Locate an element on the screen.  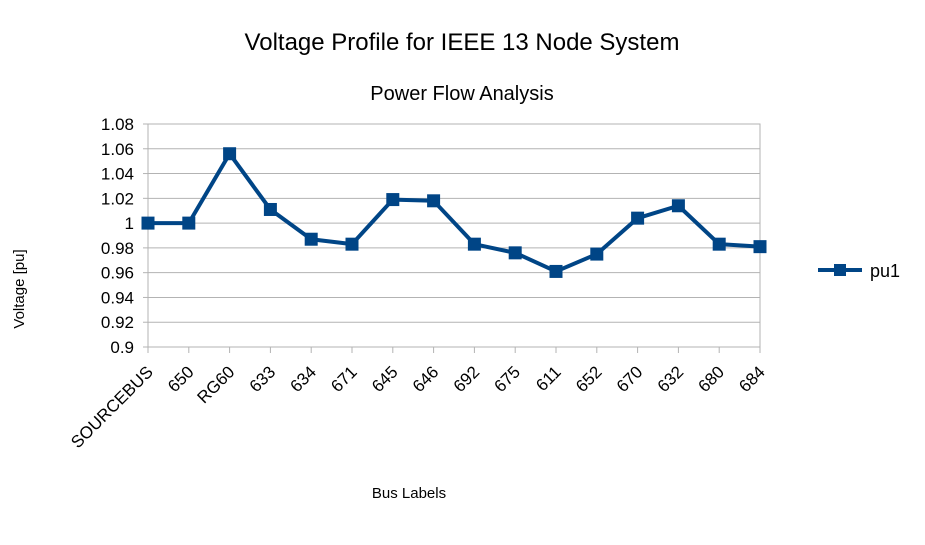
chart-subtitle: Power Flow Analysis is located at coordinates (461, 94).